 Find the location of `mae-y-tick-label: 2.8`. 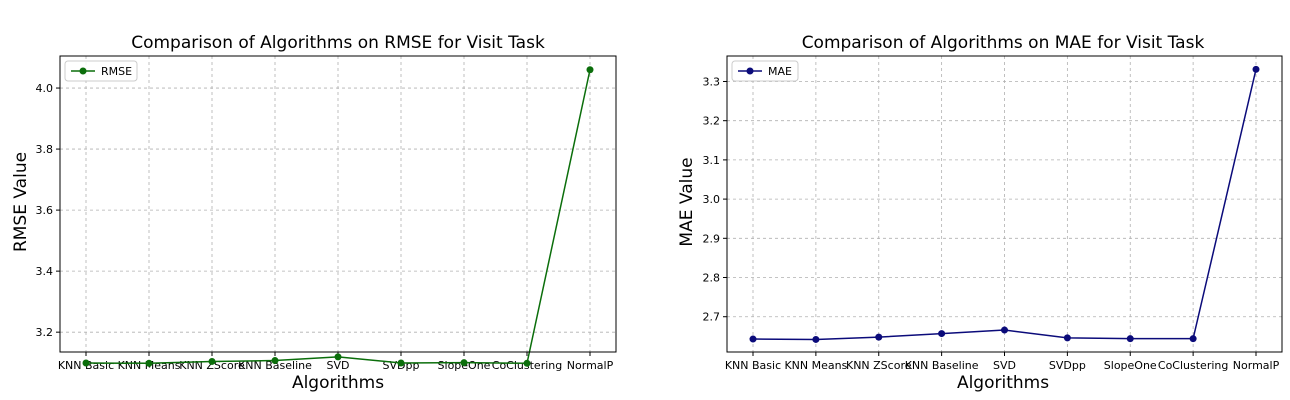

mae-y-tick-label: 2.8 is located at coordinates (712, 278).